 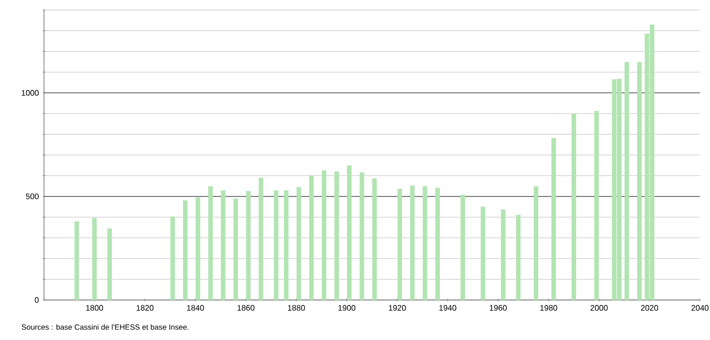 What do you see at coordinates (145, 308) in the screenshot?
I see `x-tick-label: 1820` at bounding box center [145, 308].